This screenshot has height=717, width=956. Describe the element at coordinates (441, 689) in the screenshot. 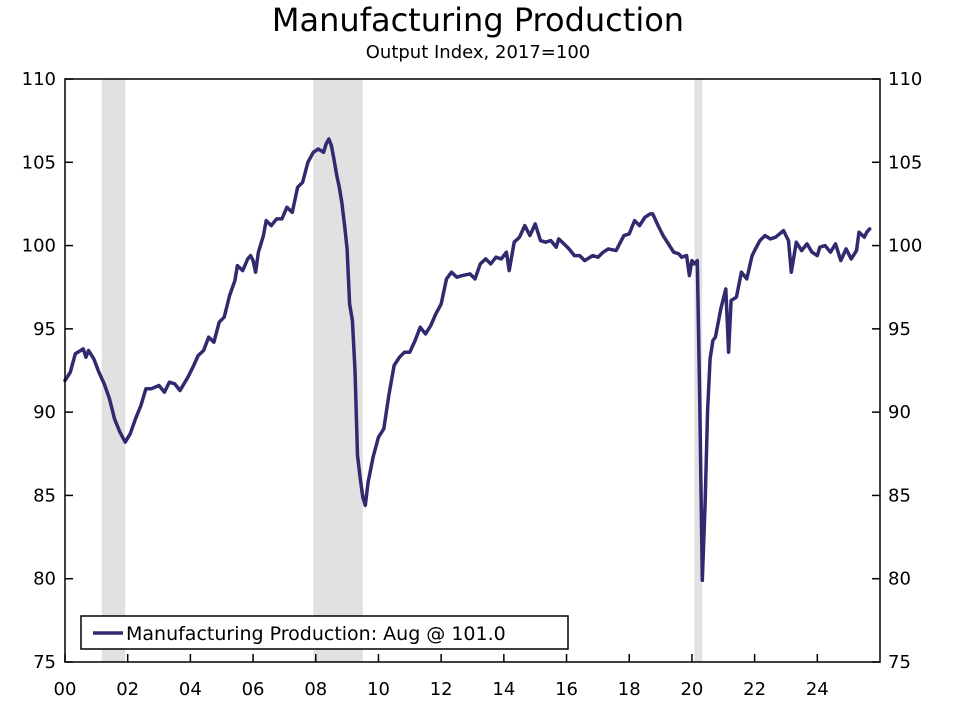

I see `x-tick-label: 12` at that location.